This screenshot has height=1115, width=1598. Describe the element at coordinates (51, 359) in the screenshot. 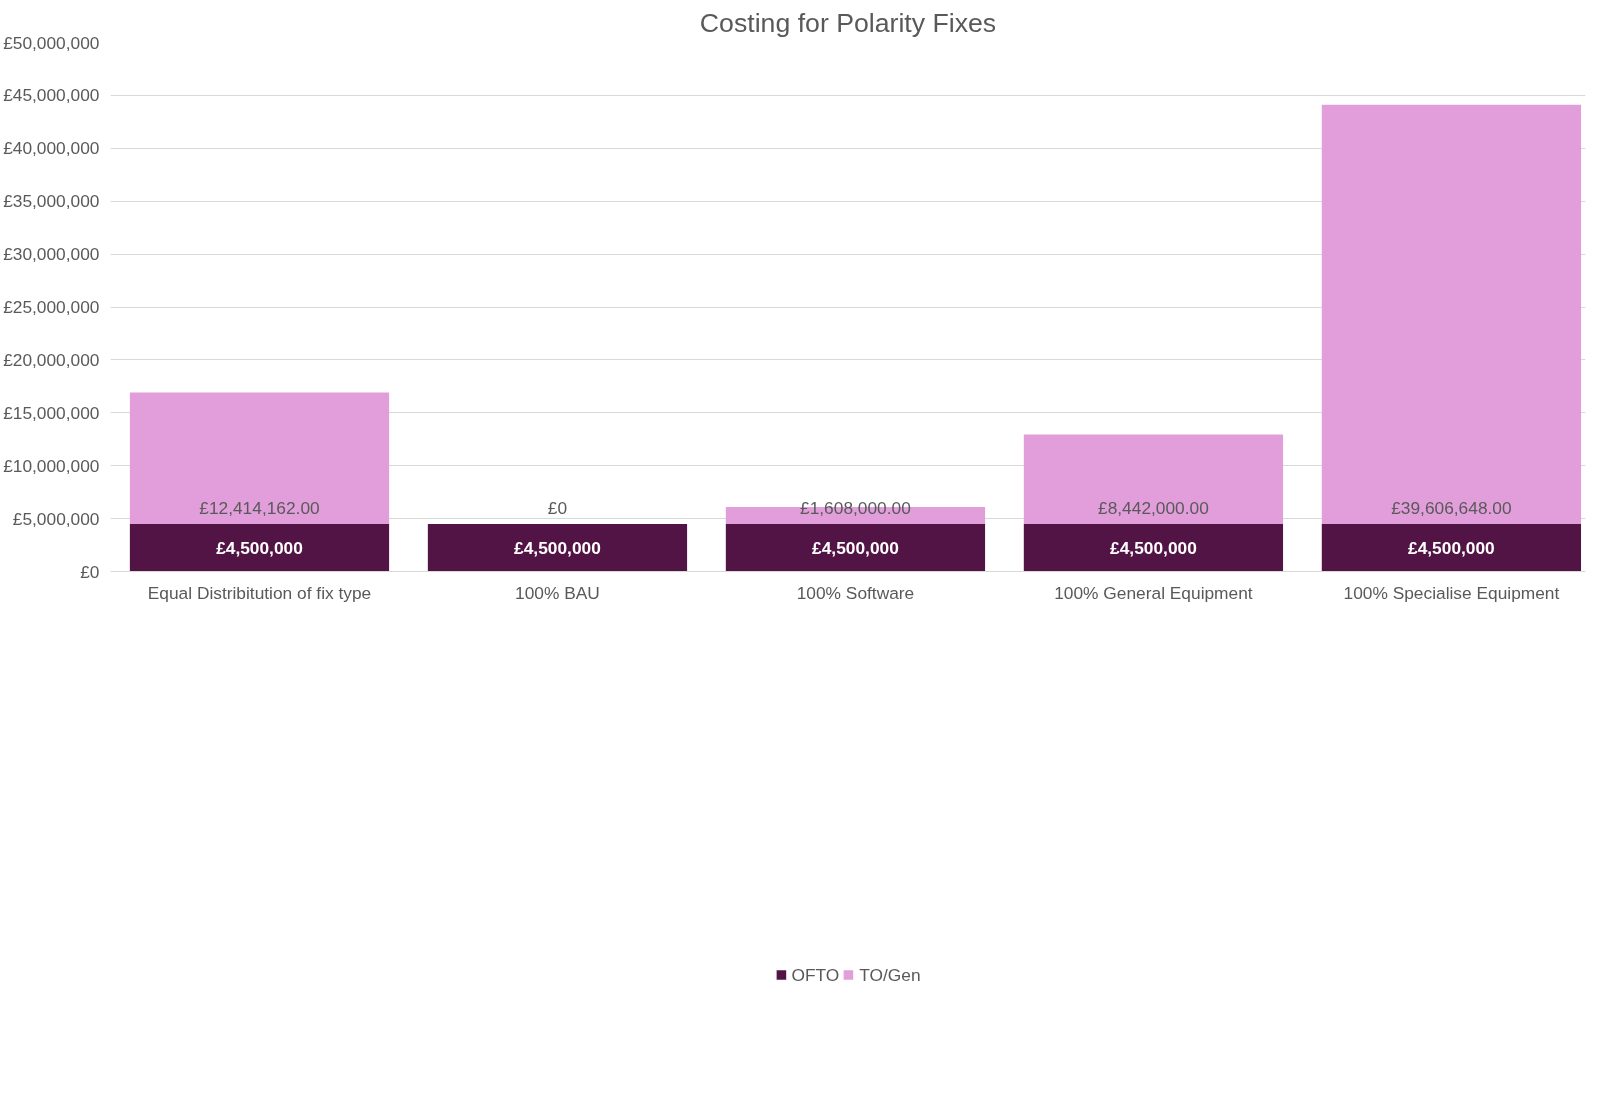

I see `y-tick-label: £20,000,000` at that location.